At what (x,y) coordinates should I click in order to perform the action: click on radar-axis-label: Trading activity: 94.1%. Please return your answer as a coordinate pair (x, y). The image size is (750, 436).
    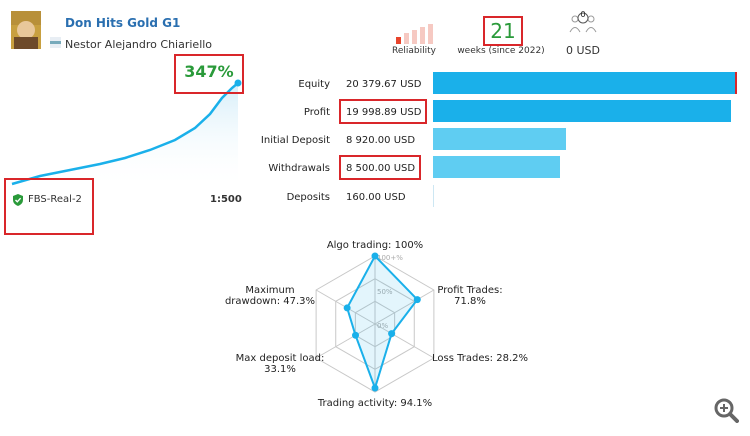
    Looking at the image, I should click on (375, 403).